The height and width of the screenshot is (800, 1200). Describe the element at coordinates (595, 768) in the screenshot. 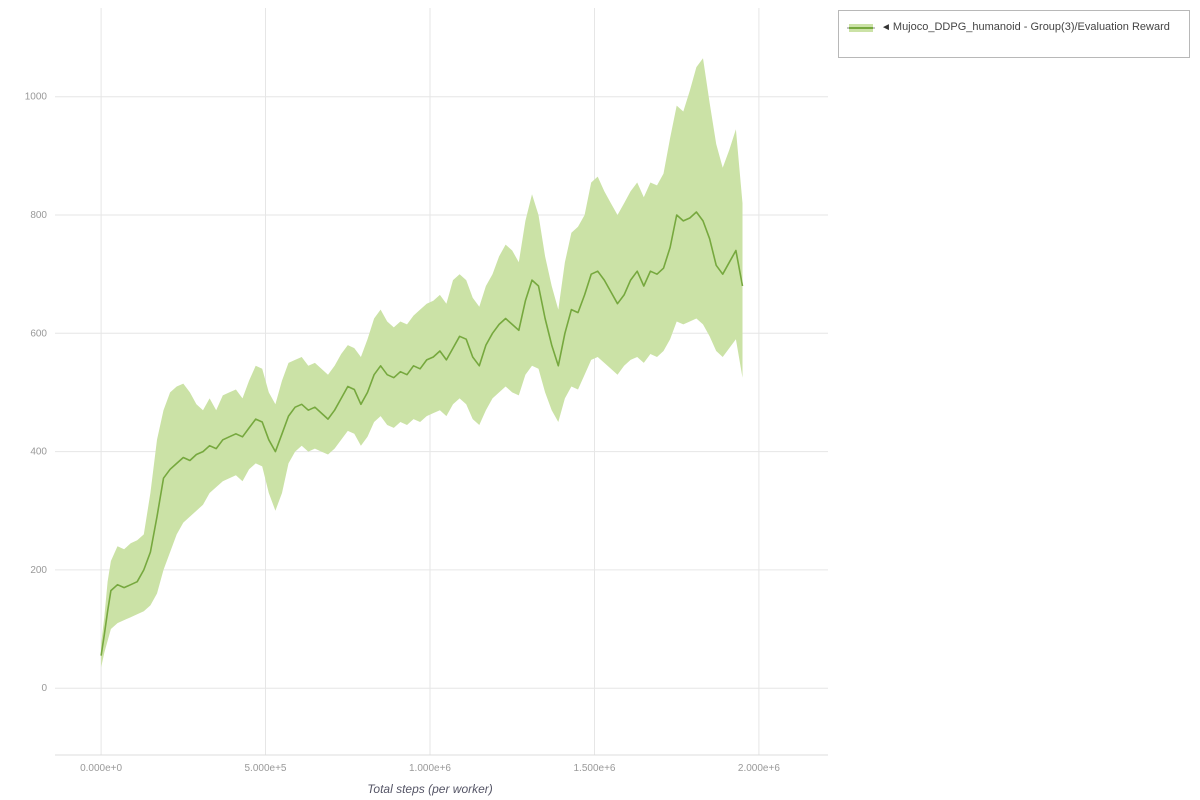

I see `x-tick-label: 1.500e+6` at that location.